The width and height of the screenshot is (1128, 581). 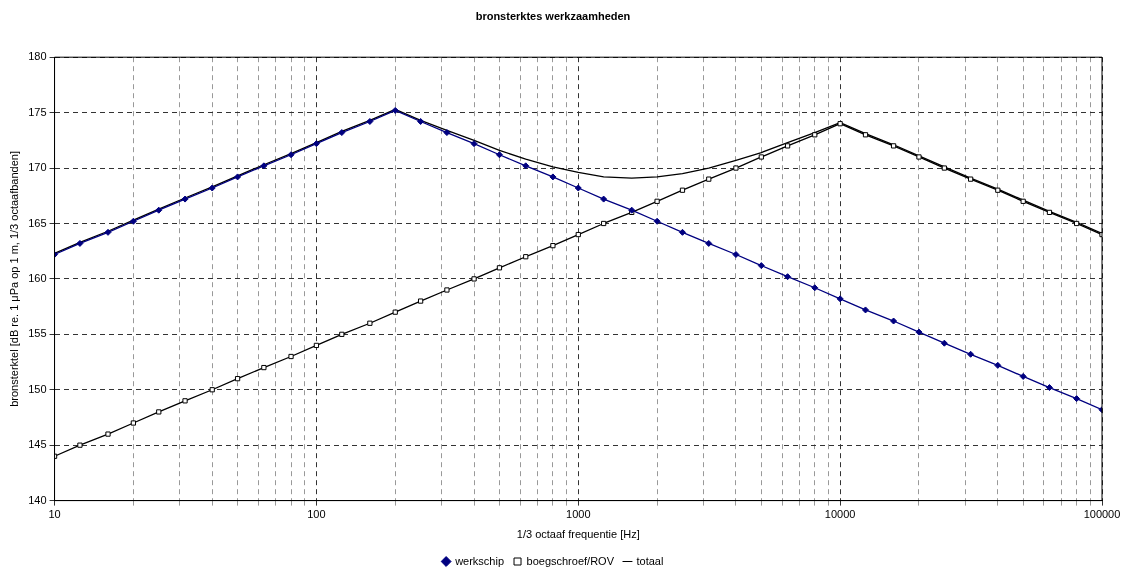 I want to click on y-tick-label: 145, so click(x=37, y=444).